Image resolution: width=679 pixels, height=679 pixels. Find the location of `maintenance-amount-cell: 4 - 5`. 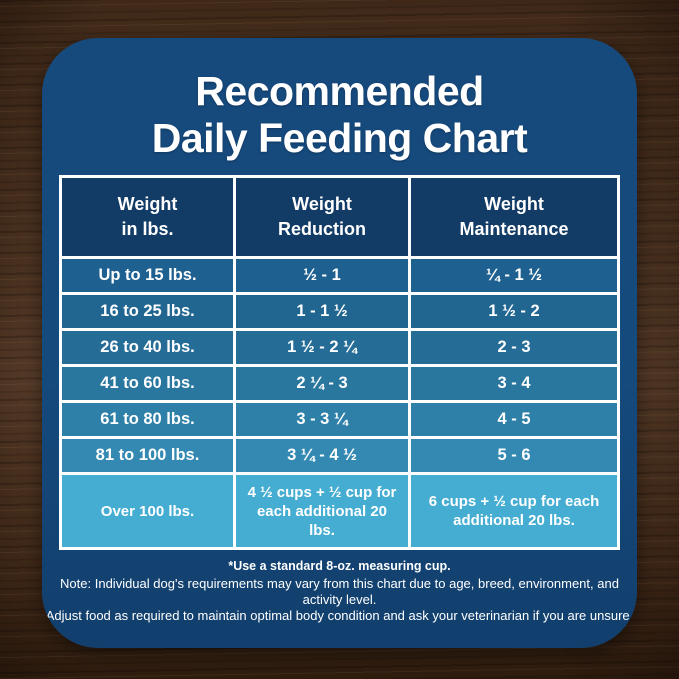

maintenance-amount-cell: 4 - 5 is located at coordinates (514, 419).